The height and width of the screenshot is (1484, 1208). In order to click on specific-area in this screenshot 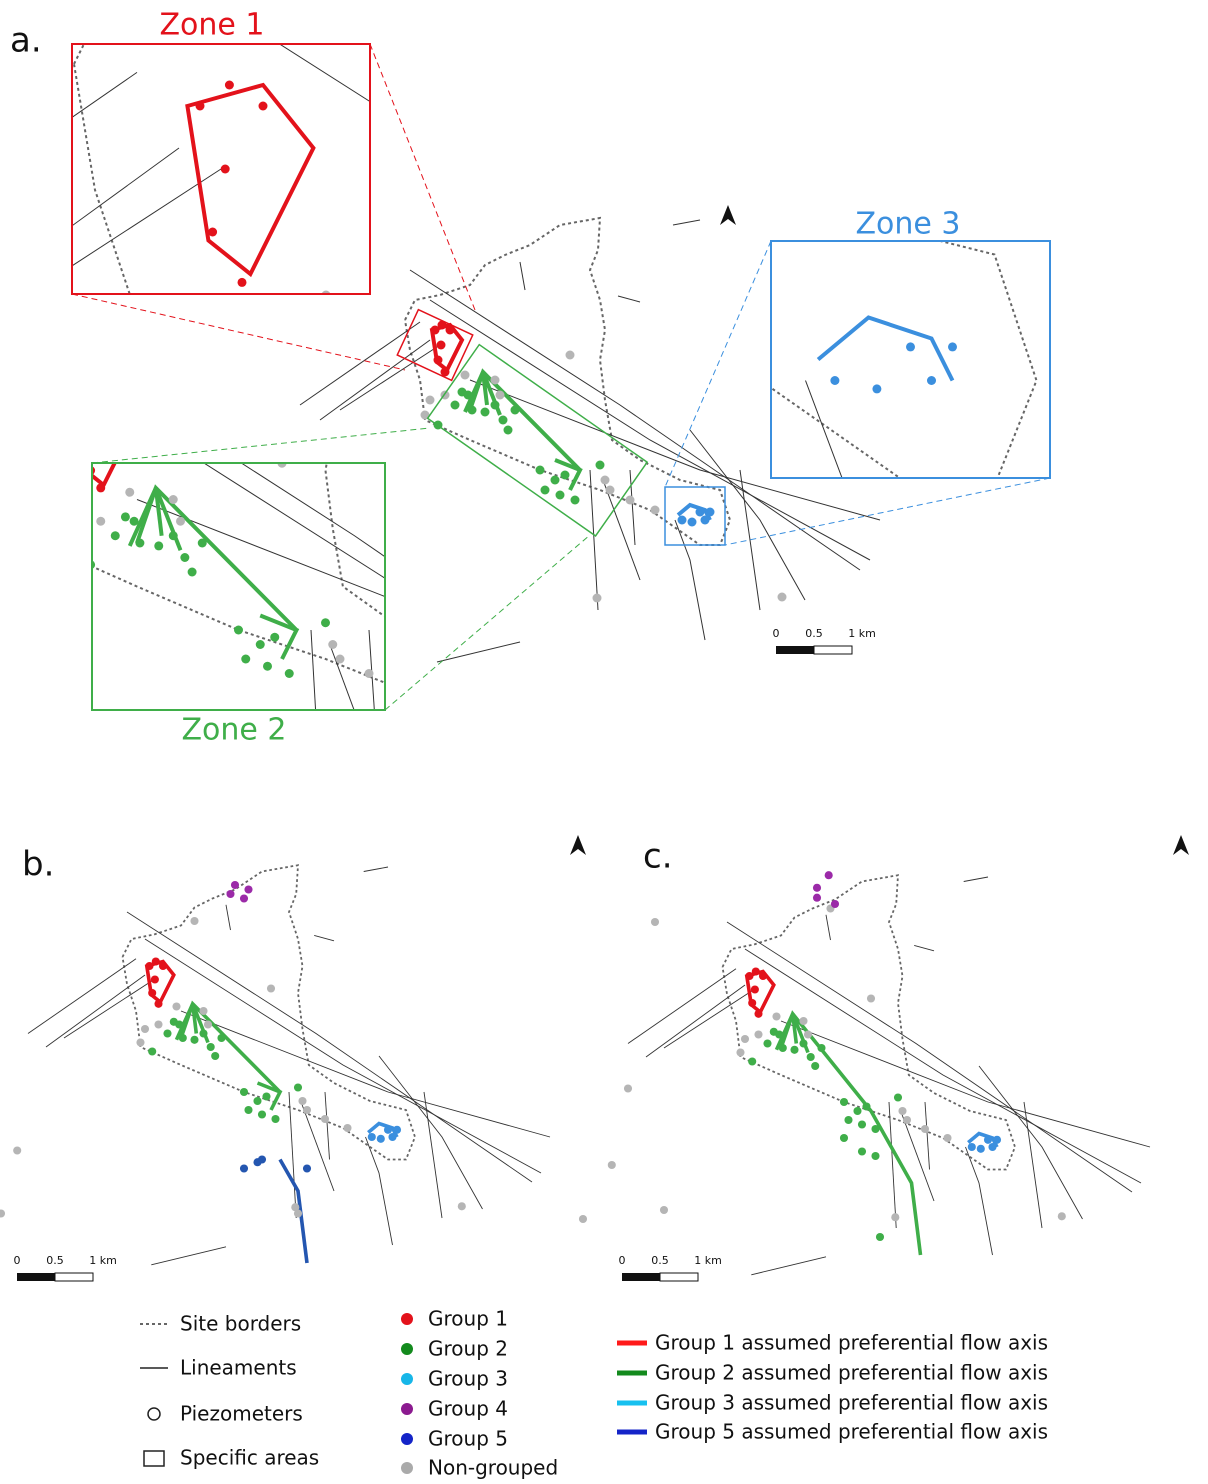, I will do `click(695, 516)`.